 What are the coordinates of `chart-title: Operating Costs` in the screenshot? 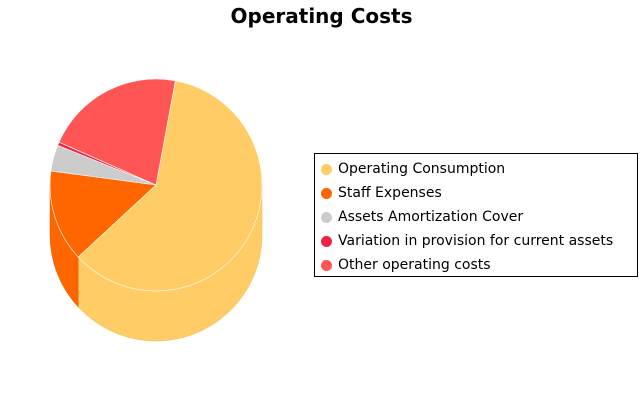 It's located at (321, 16).